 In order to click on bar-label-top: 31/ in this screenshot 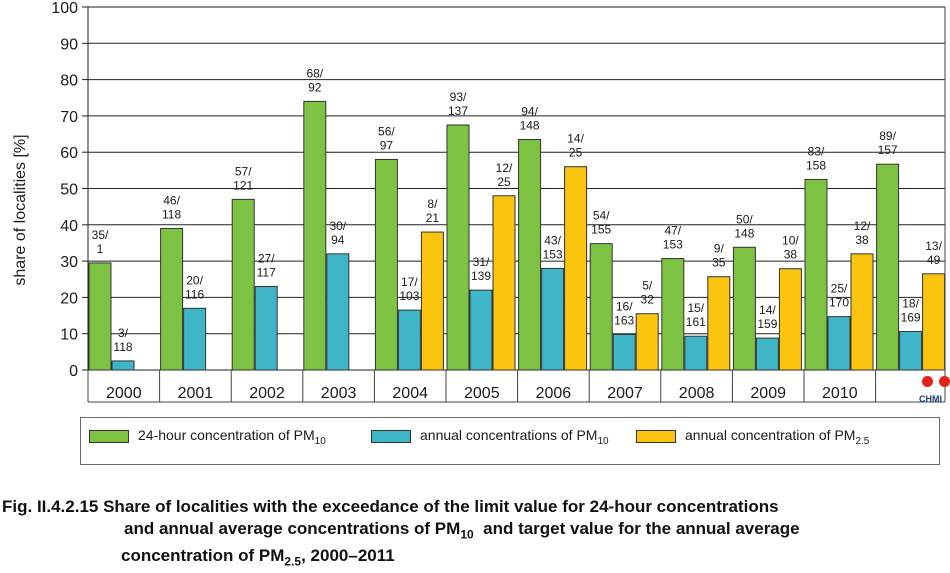, I will do `click(481, 262)`.